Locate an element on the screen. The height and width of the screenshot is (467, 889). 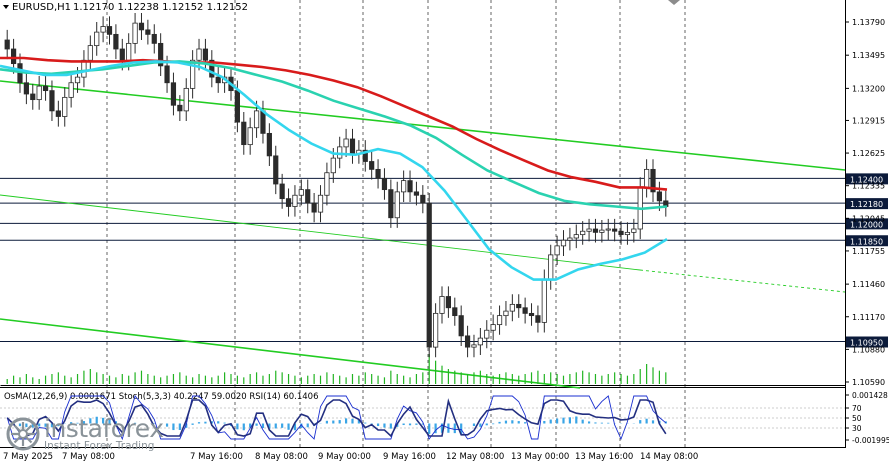
price-tick-label: 1.12045 is located at coordinates (868, 218).